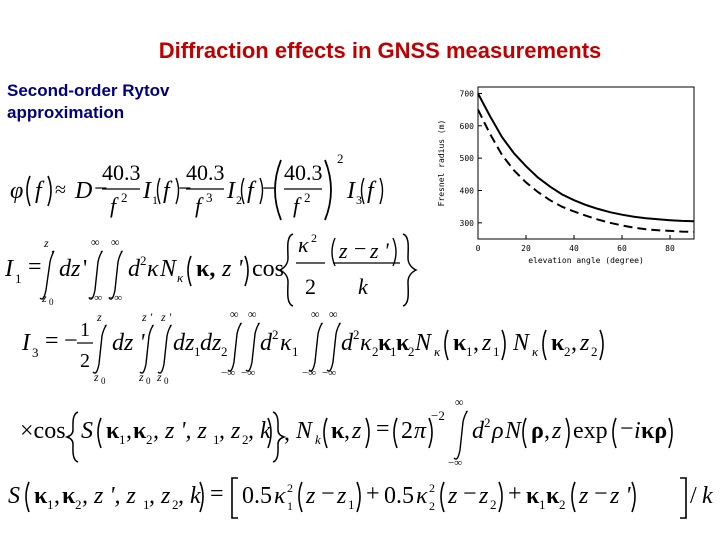  Describe the element at coordinates (379, 250) in the screenshot. I see `z-prime: z '` at that location.